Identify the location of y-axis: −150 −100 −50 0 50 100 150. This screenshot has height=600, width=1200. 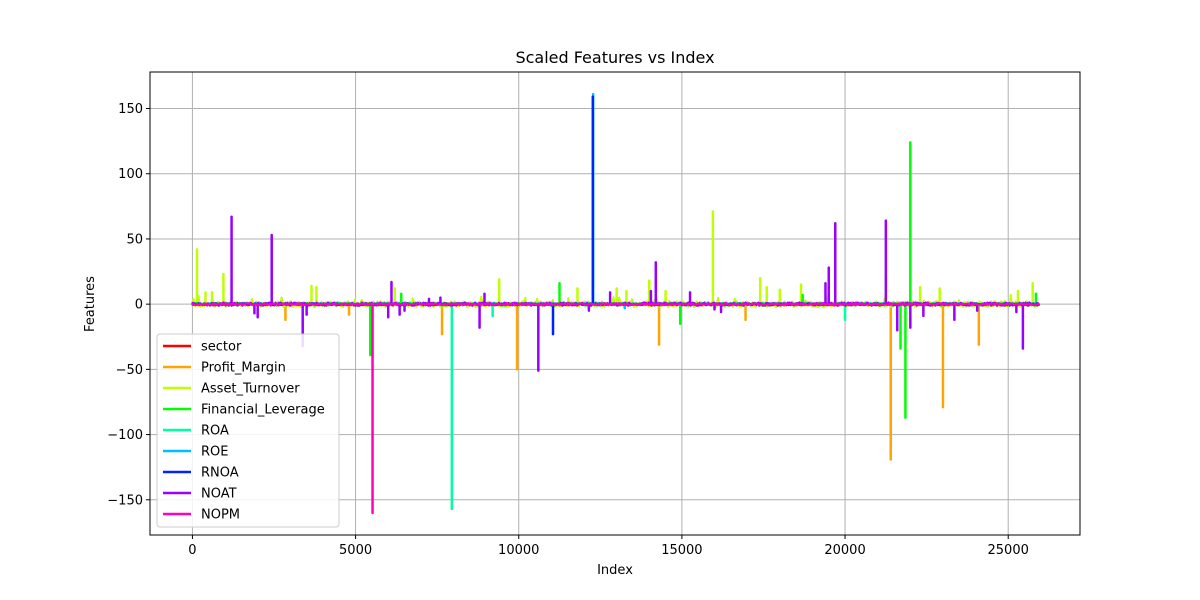
(128, 305).